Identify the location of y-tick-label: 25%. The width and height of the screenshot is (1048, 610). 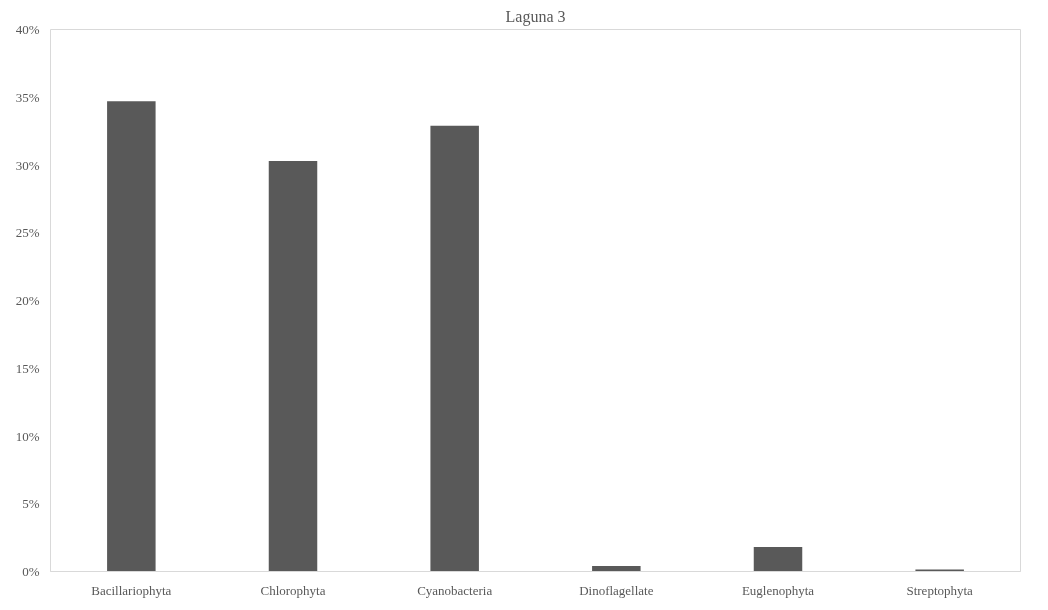
(27, 233).